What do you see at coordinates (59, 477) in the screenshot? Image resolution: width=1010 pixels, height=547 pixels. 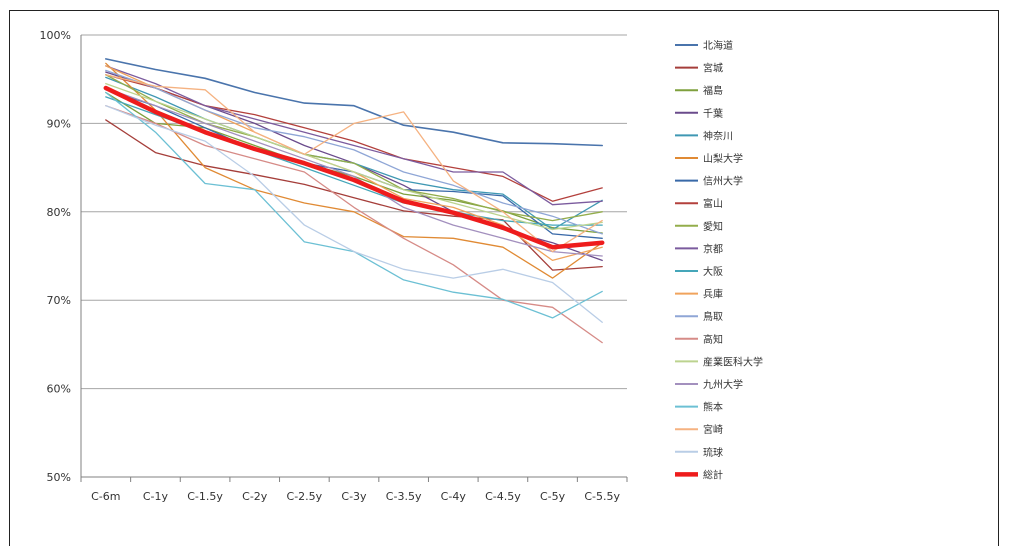 I see `y-tick-label: 50%` at bounding box center [59, 477].